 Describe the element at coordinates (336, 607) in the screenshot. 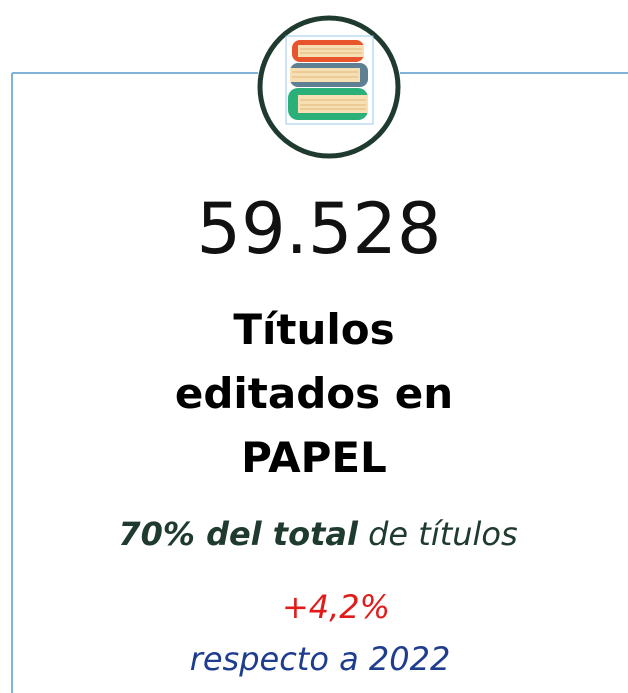

I see `change-value: +4,2%` at that location.